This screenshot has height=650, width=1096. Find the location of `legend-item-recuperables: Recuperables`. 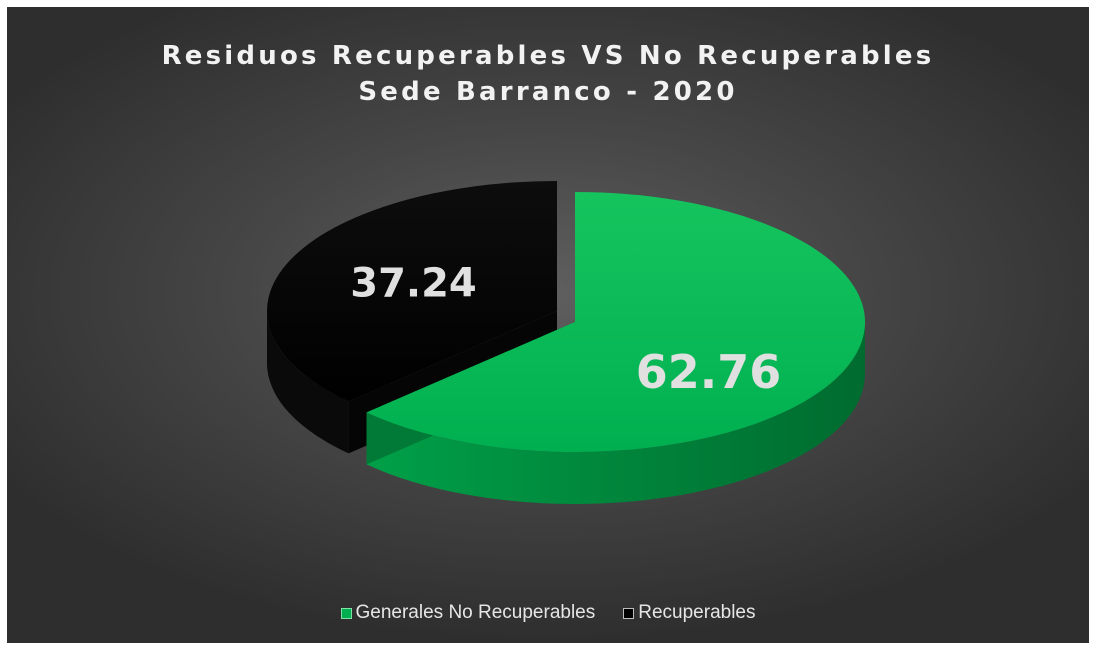

legend-item-recuperables: Recuperables is located at coordinates (689, 613).